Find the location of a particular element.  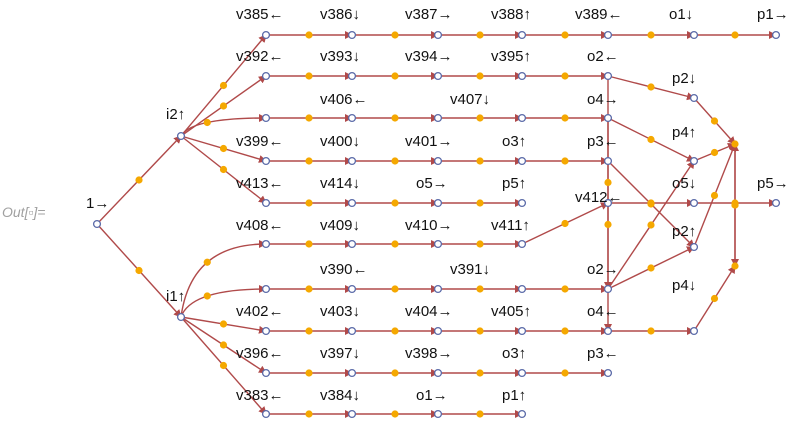

vertex-label-p1b: p1↑ is located at coordinates (514, 395).